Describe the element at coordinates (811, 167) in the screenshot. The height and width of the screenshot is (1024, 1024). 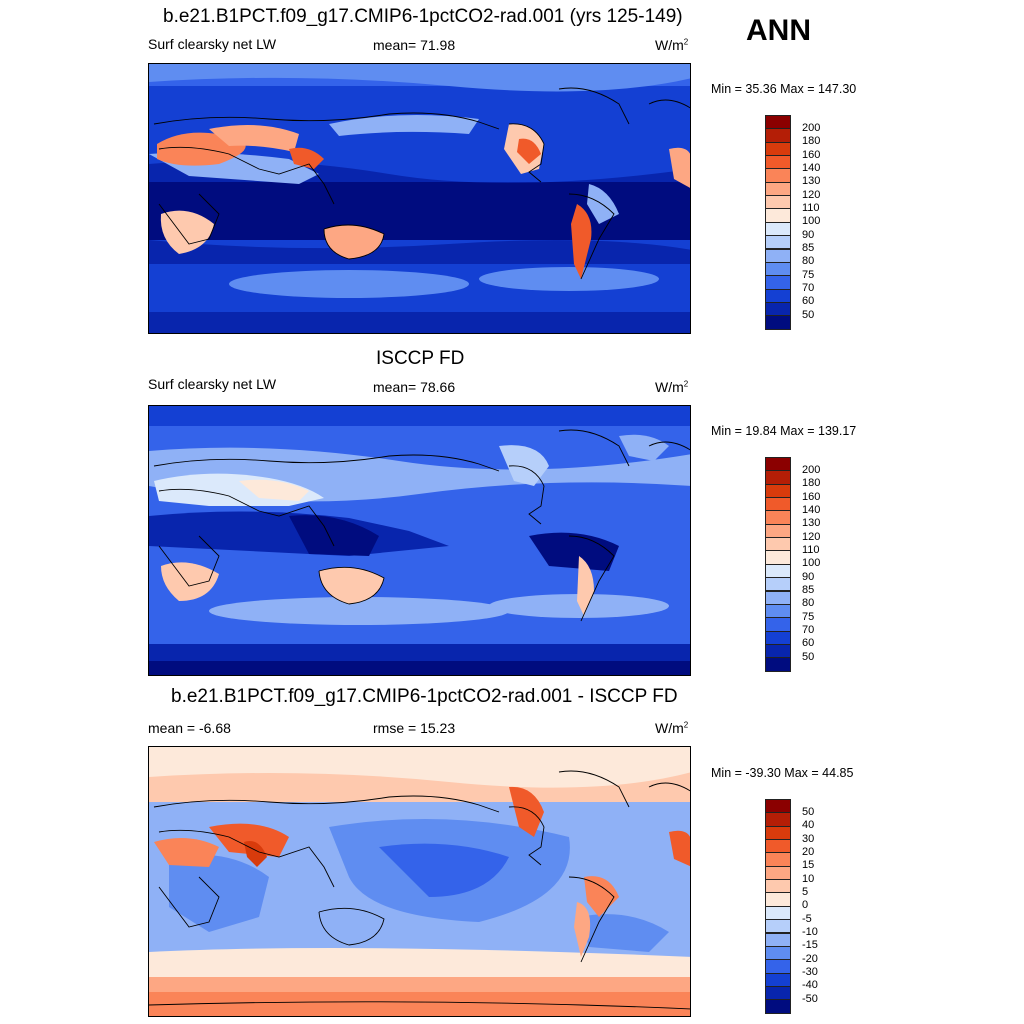
I see `colorbar-1-tick-label: 140` at that location.